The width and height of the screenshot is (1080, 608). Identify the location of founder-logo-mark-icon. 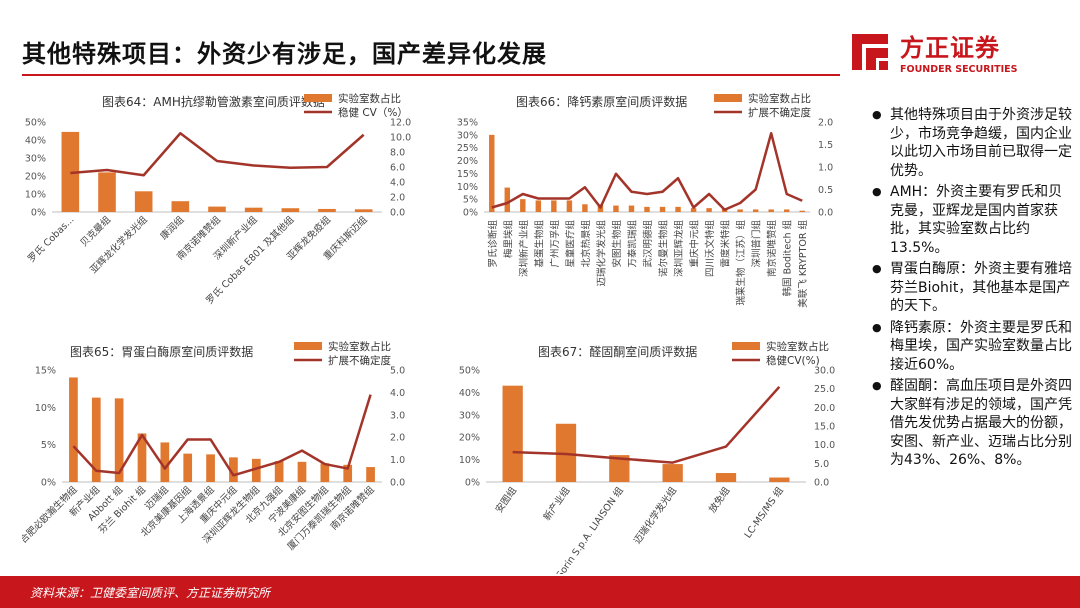
(870, 52).